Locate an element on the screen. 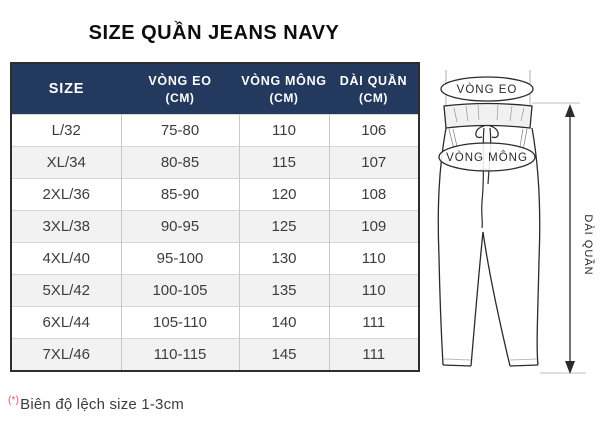  table-cell-length: 109 is located at coordinates (373, 226).